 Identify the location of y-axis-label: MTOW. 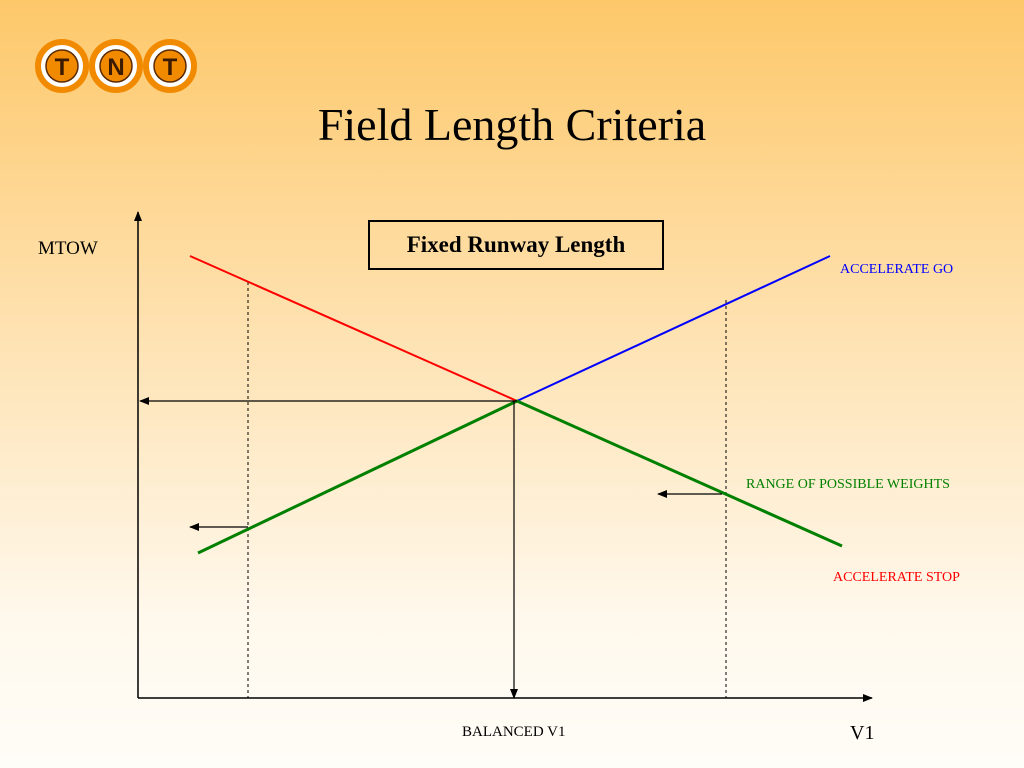
(68, 248).